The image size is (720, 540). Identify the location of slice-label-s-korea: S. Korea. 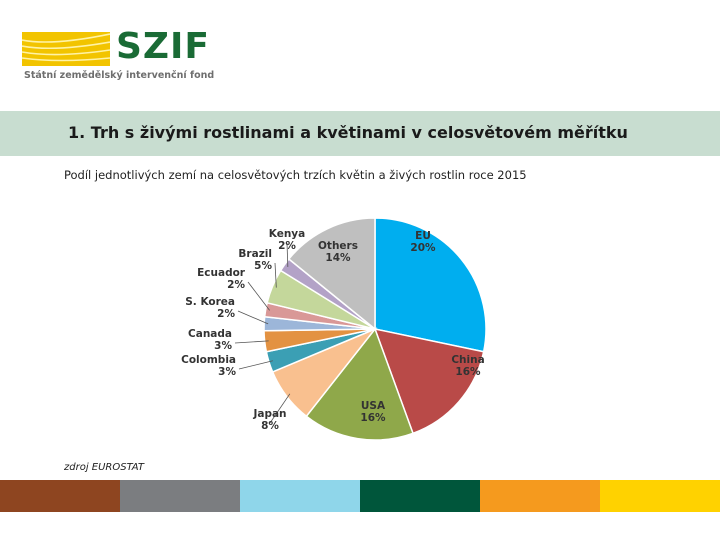
(210, 302).